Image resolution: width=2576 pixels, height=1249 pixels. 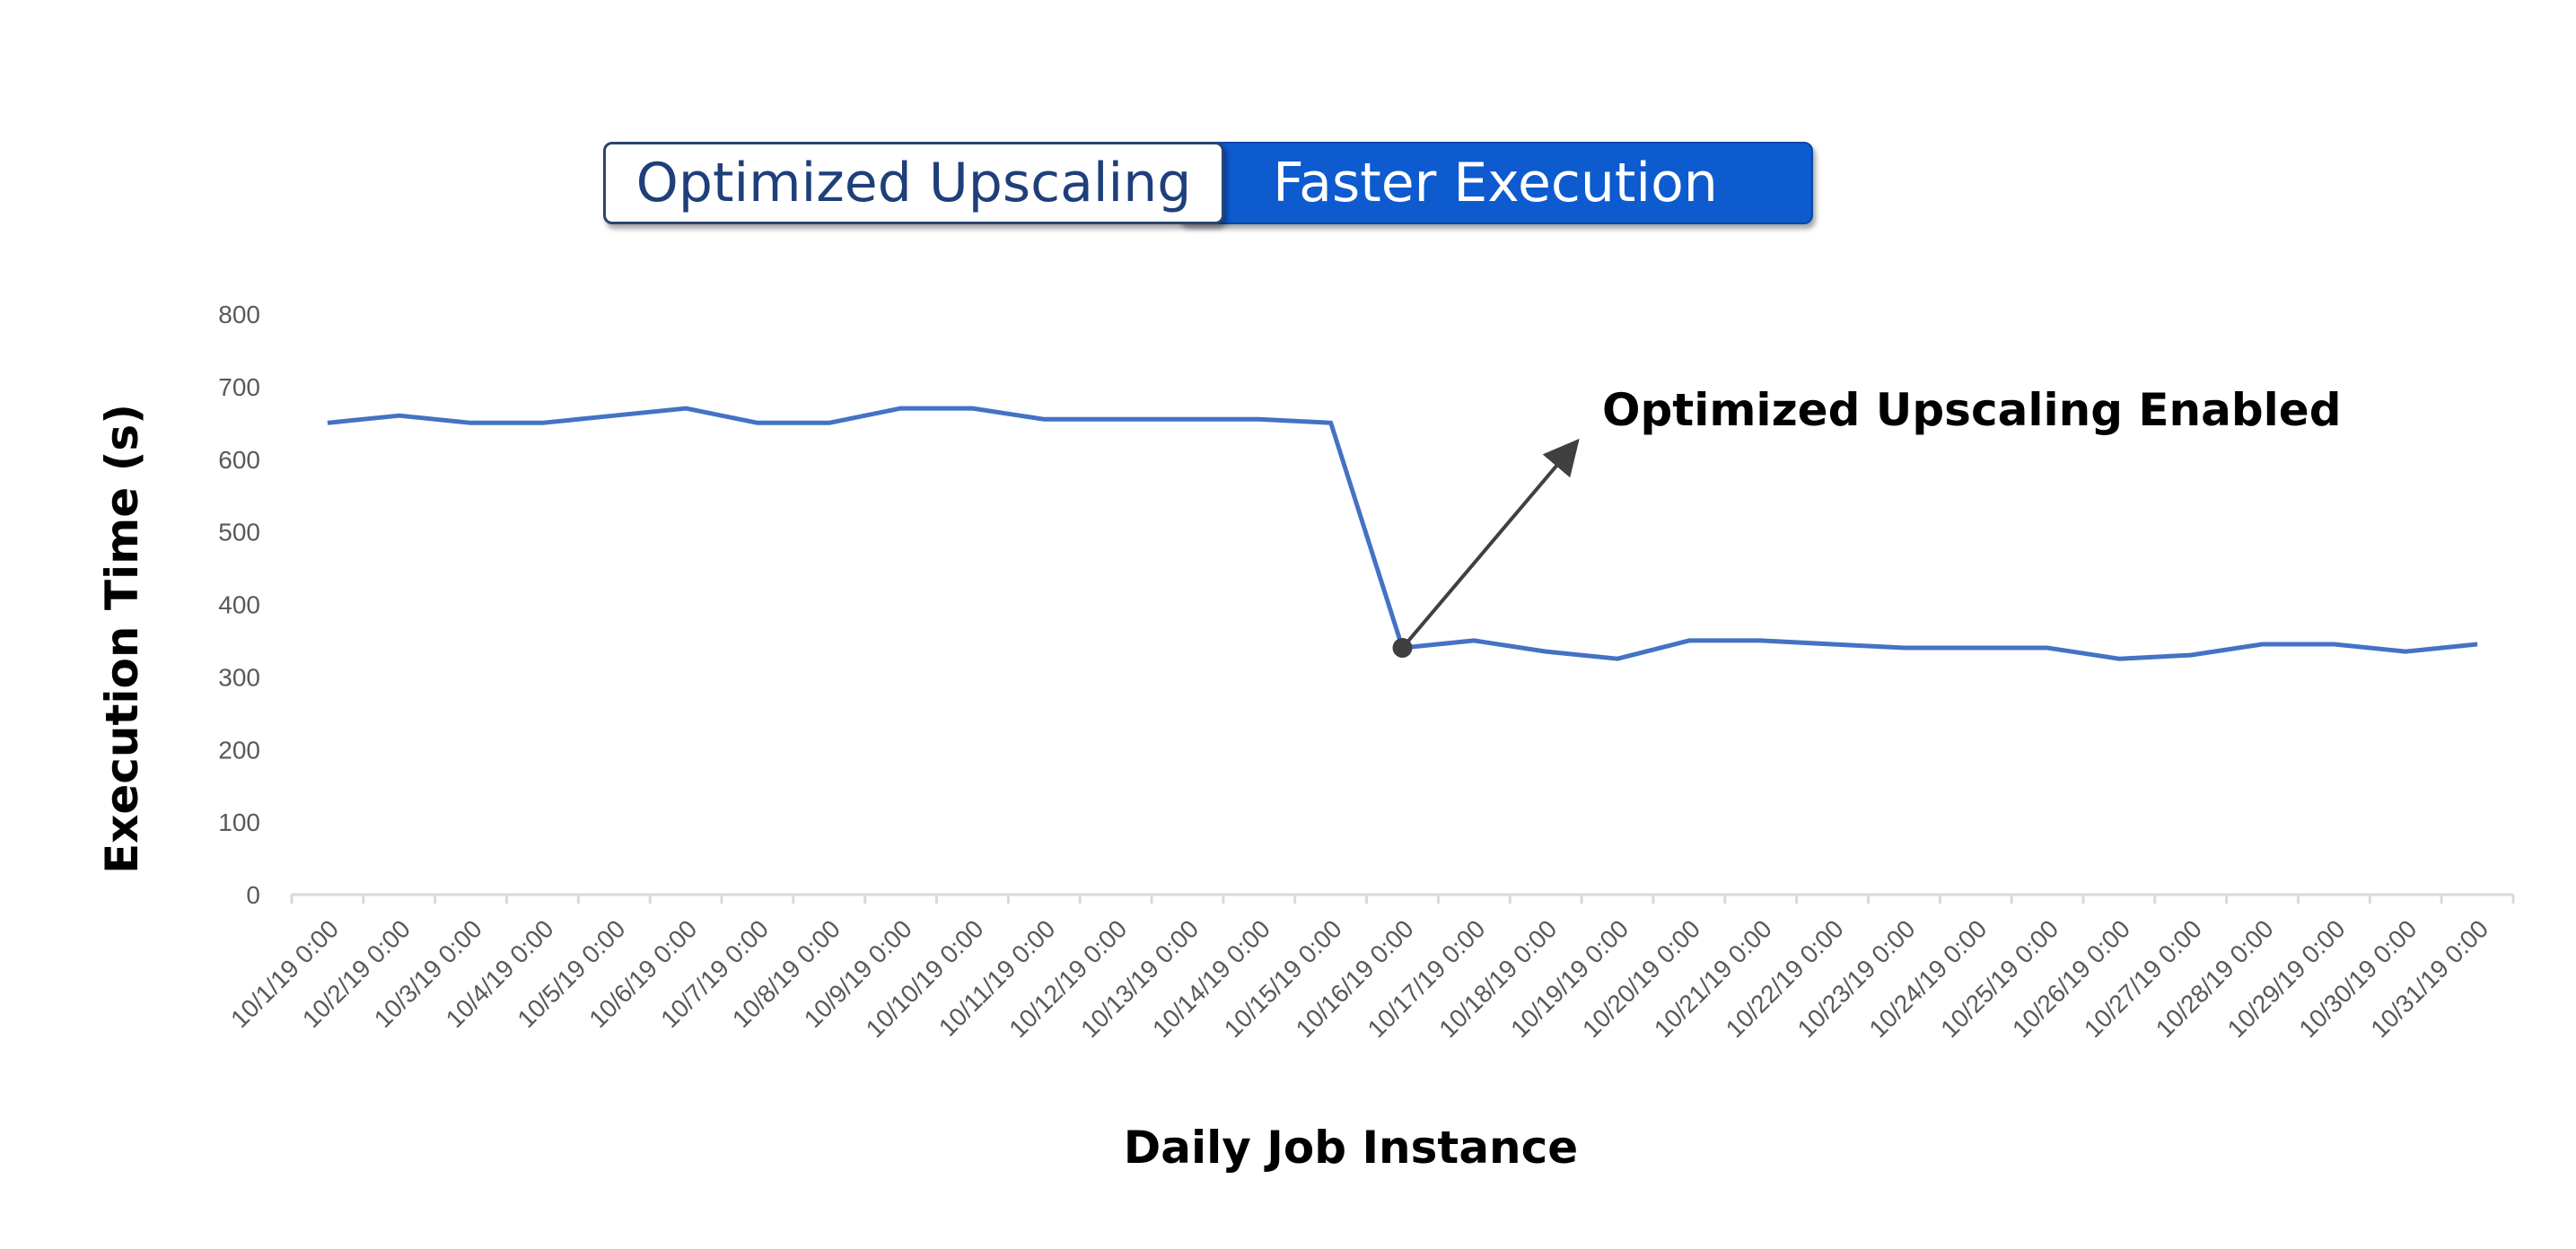 I want to click on annotation-arrow, so click(x=1490, y=544).